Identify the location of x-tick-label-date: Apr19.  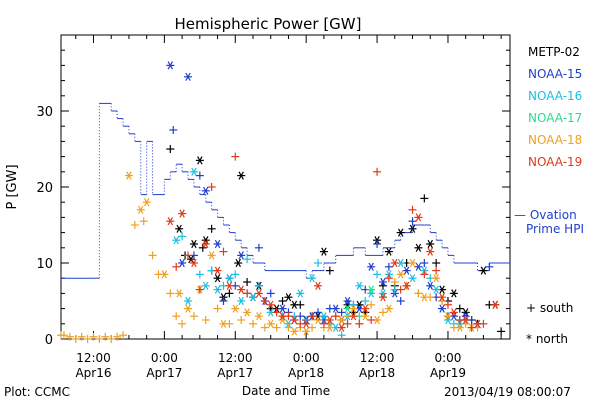
(448, 373).